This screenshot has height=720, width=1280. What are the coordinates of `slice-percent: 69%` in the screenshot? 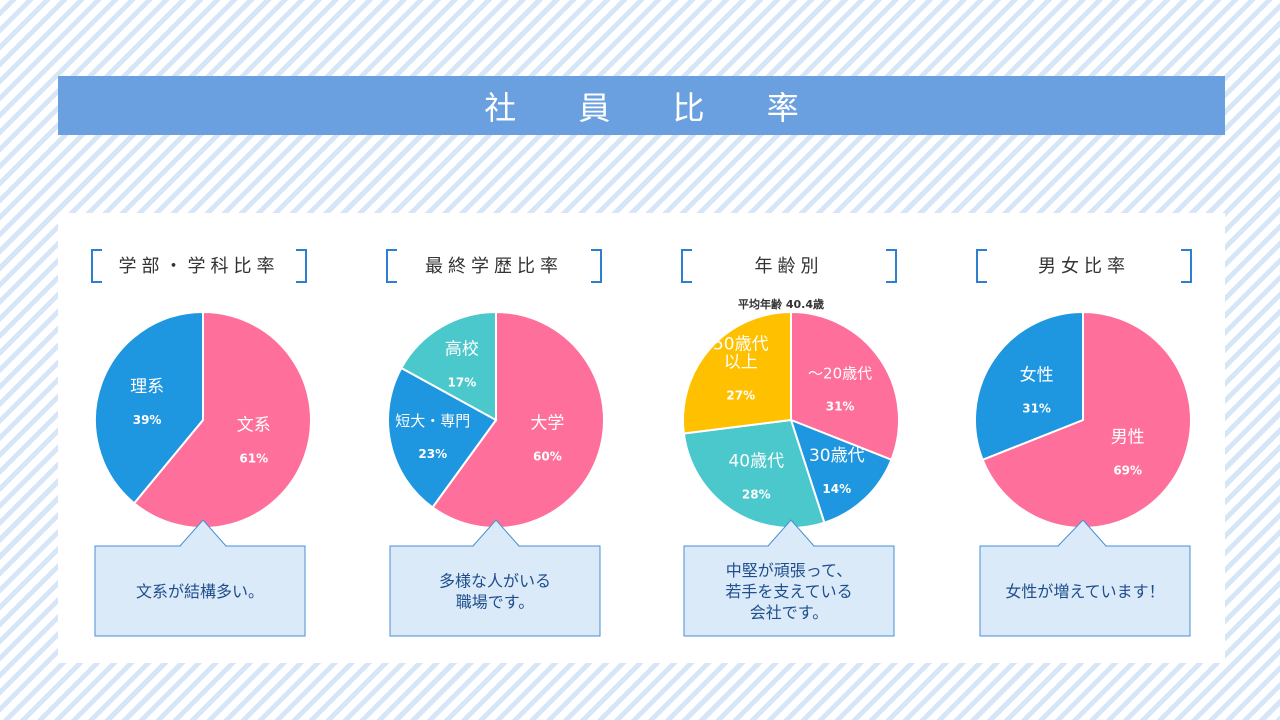 It's located at (1127, 470).